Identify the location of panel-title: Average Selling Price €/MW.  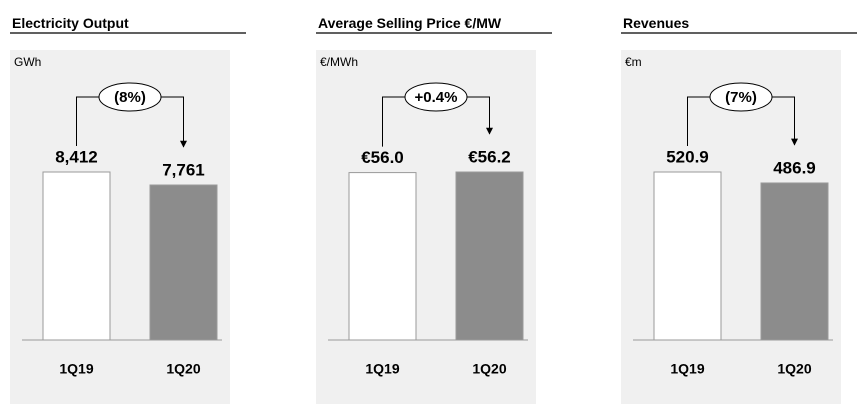
(410, 23).